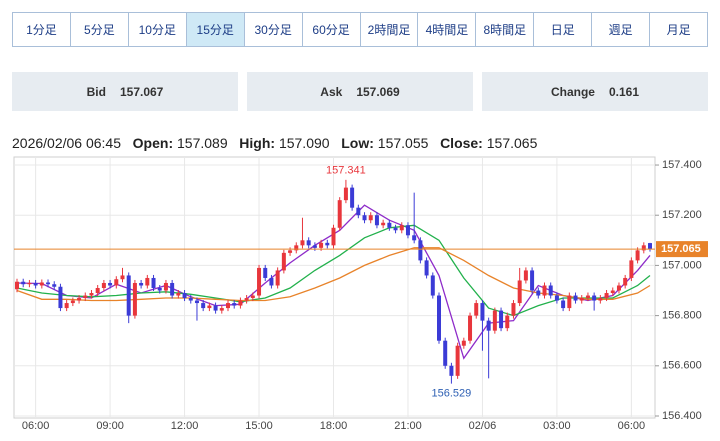 This screenshot has width=720, height=441. What do you see at coordinates (185, 426) in the screenshot?
I see `x-tick-label: 12:00` at bounding box center [185, 426].